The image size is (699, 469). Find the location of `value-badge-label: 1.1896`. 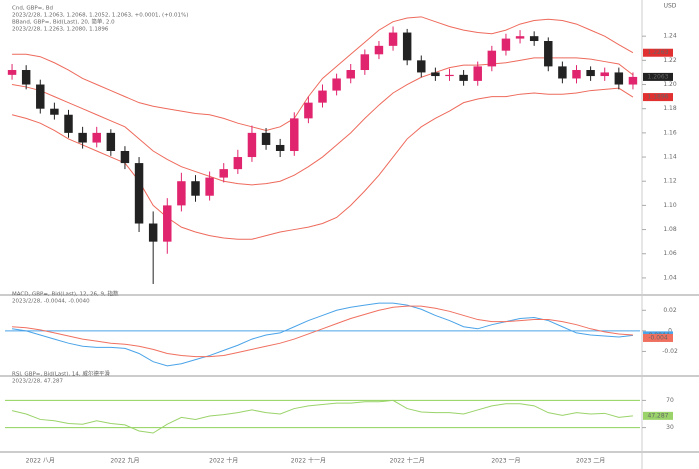

value-badge-label: 1.1896 is located at coordinates (658, 97).